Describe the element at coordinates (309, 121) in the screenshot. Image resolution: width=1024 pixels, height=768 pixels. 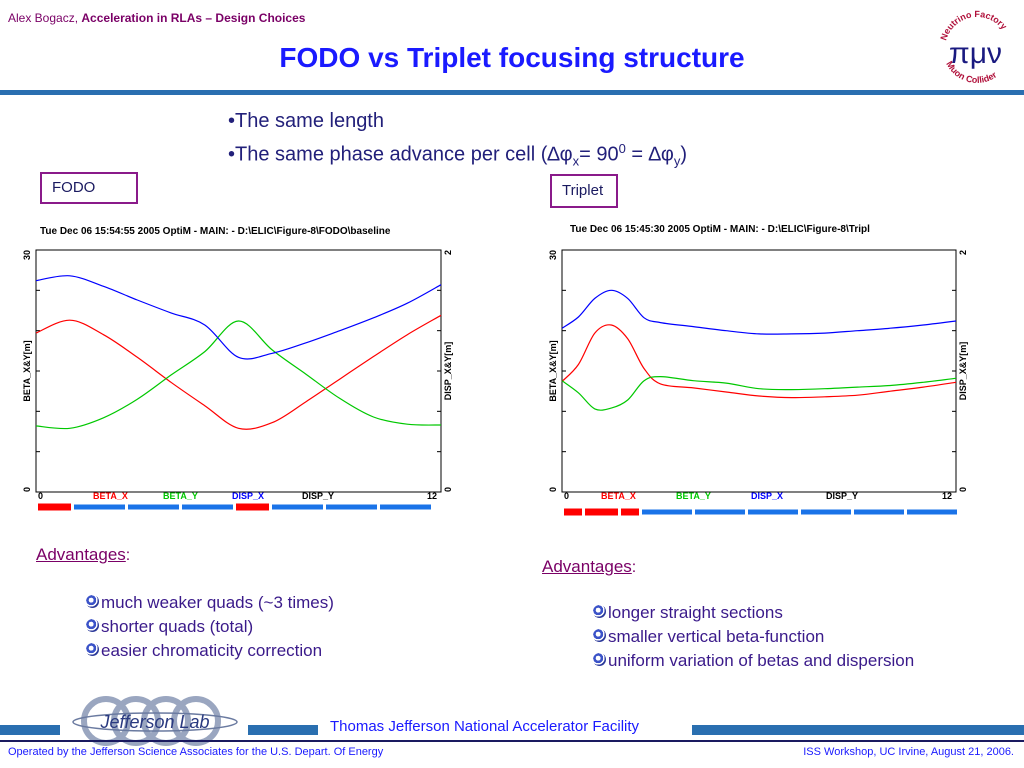
I see `bullet-1-text: The same length` at that location.